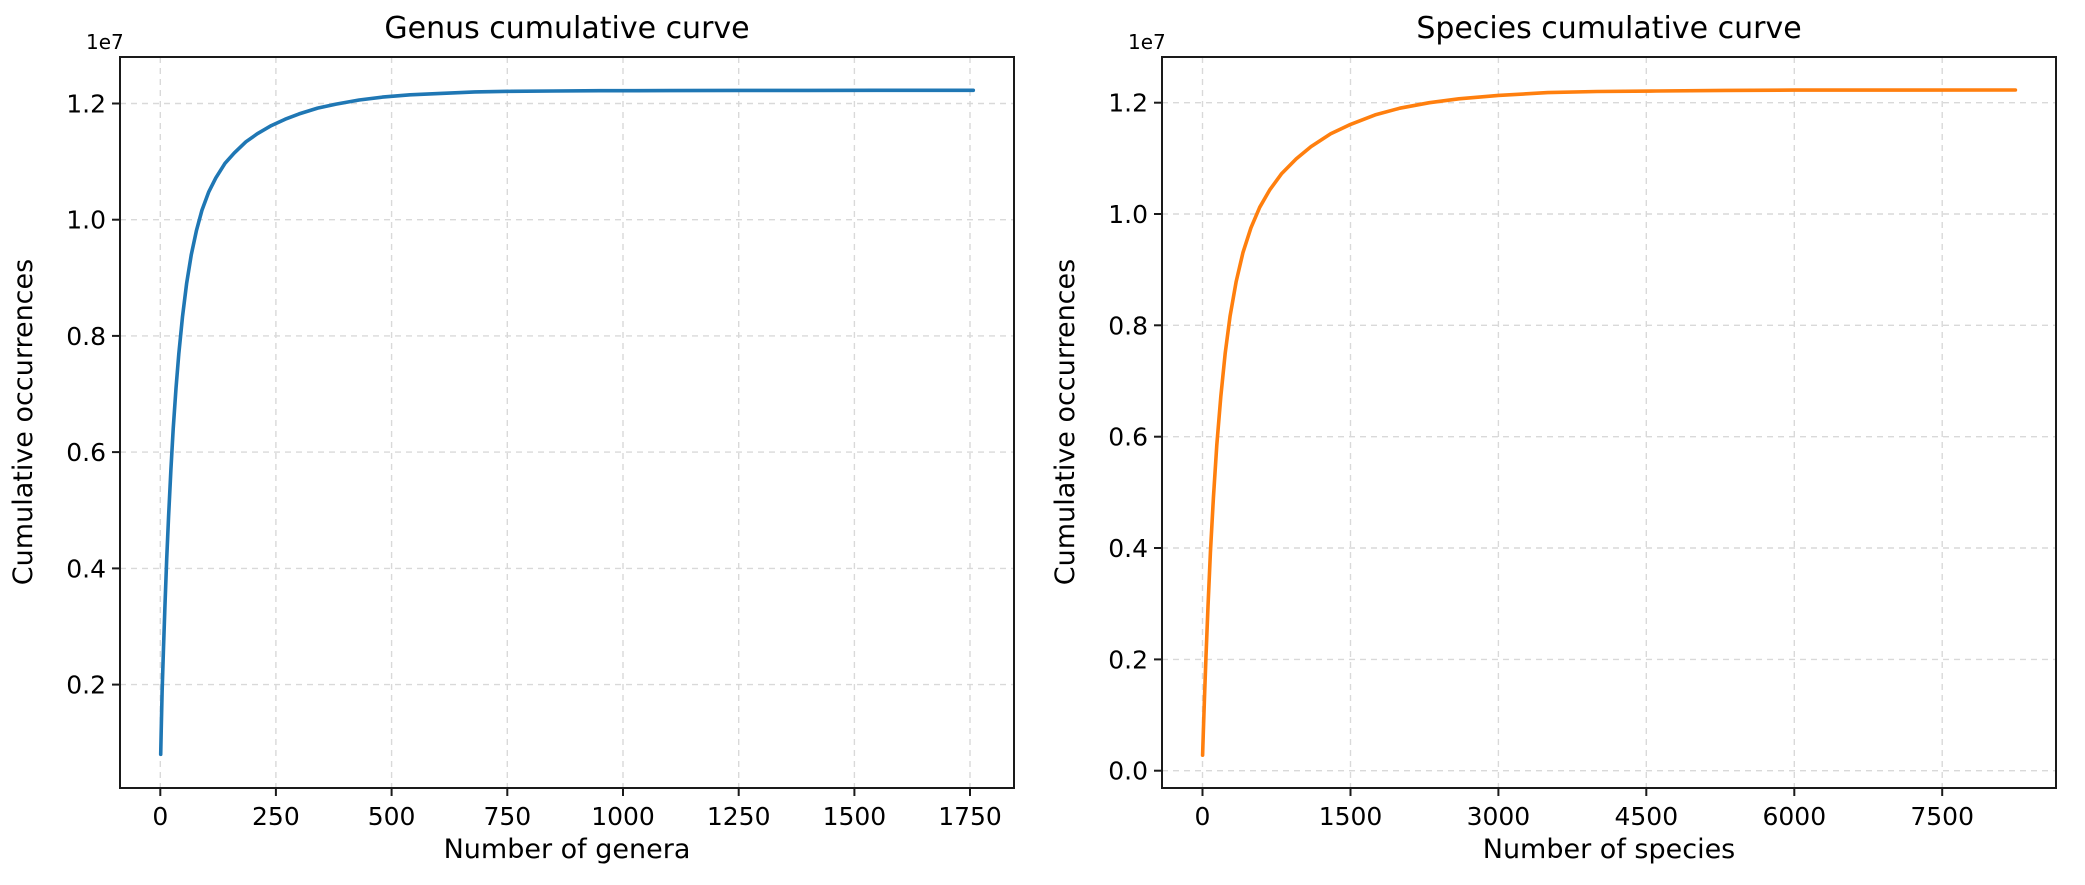 This screenshot has height=885, width=2085. I want to click on x-tick-label: 500, so click(392, 816).